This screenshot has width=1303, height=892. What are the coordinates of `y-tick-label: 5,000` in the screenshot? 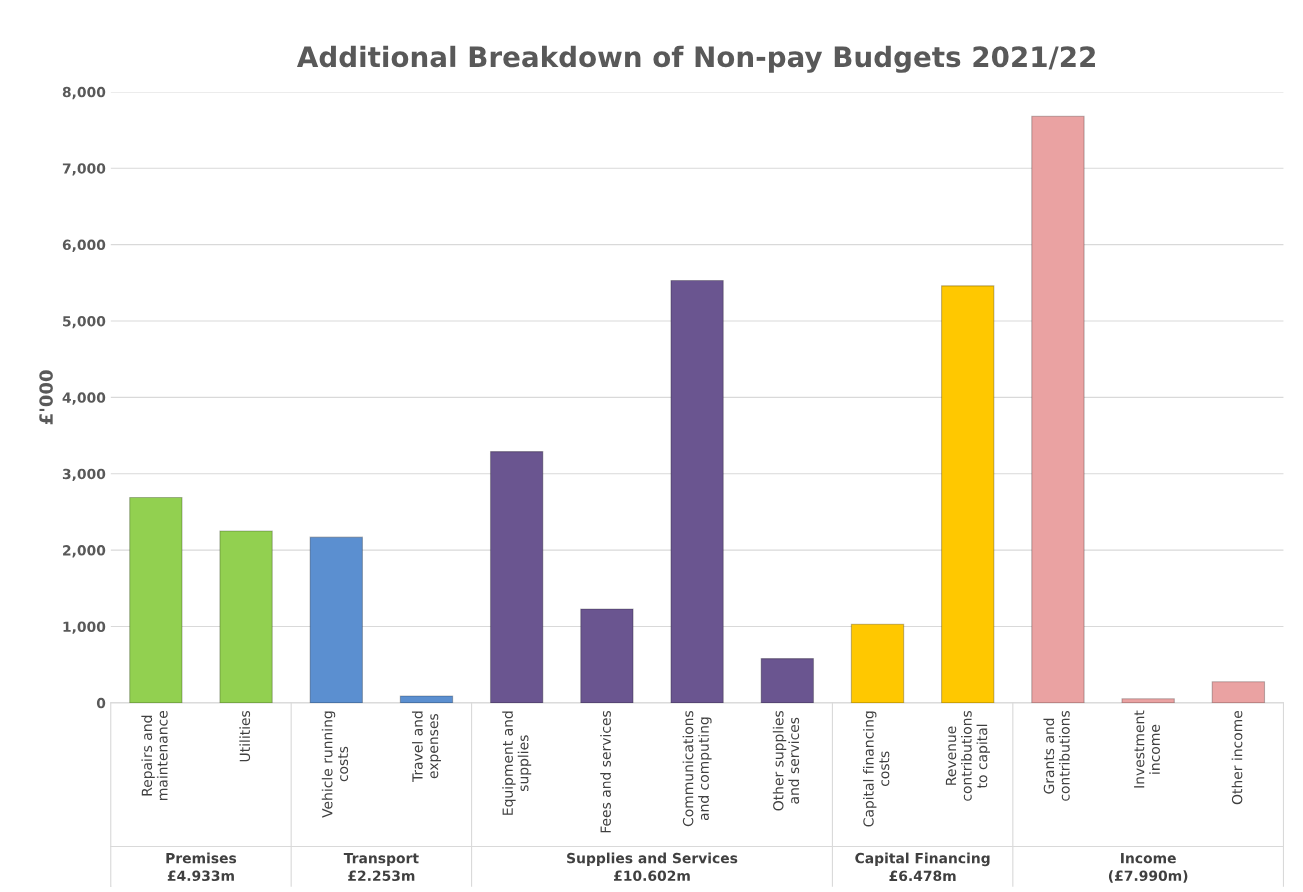 It's located at (84, 322).